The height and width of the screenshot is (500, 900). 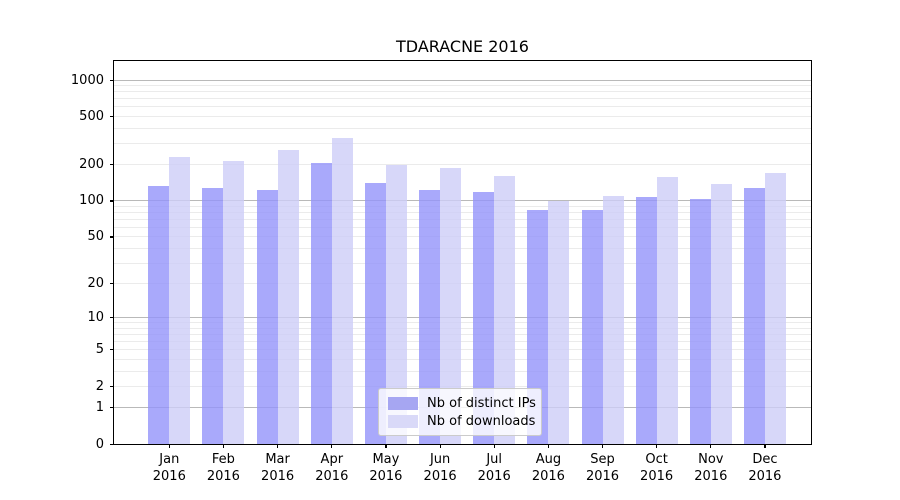 What do you see at coordinates (99, 444) in the screenshot?
I see `y-tick-label: 0` at bounding box center [99, 444].